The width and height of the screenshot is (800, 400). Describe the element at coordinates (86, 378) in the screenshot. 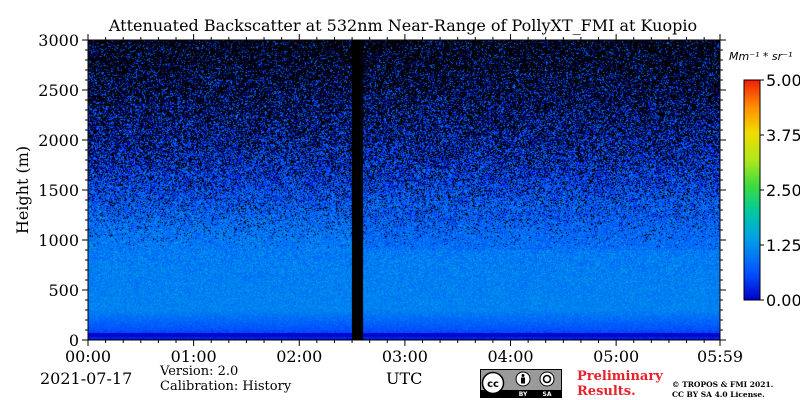

I see `date-label: 2021-07-17` at that location.